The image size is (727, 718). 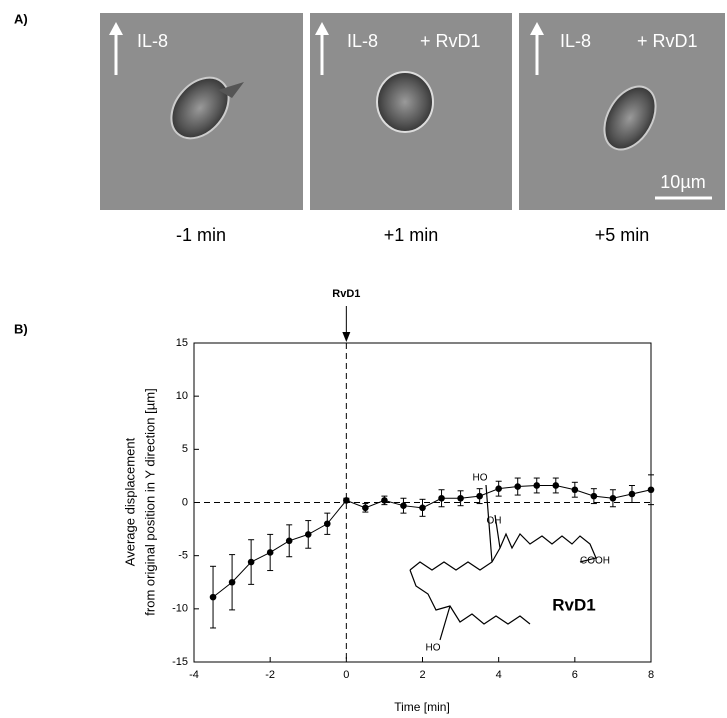 What do you see at coordinates (231, 90) in the screenshot?
I see `cell-tail` at bounding box center [231, 90].